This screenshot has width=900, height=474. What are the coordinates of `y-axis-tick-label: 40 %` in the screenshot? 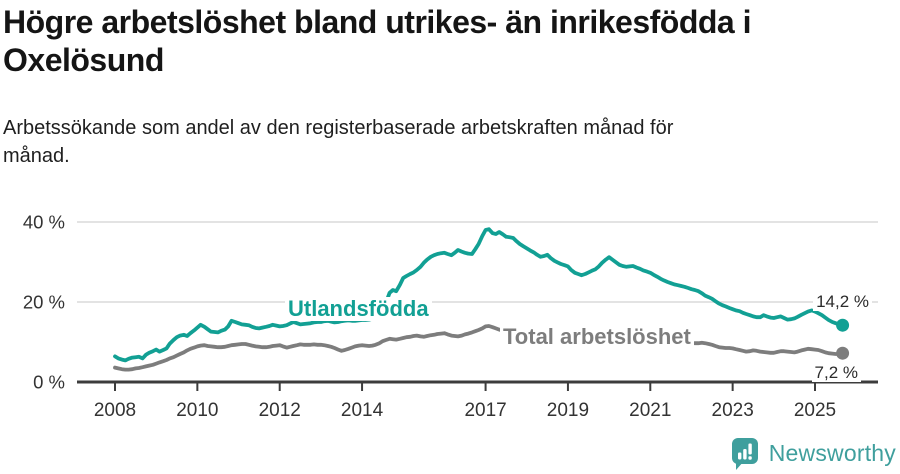 It's located at (44, 222).